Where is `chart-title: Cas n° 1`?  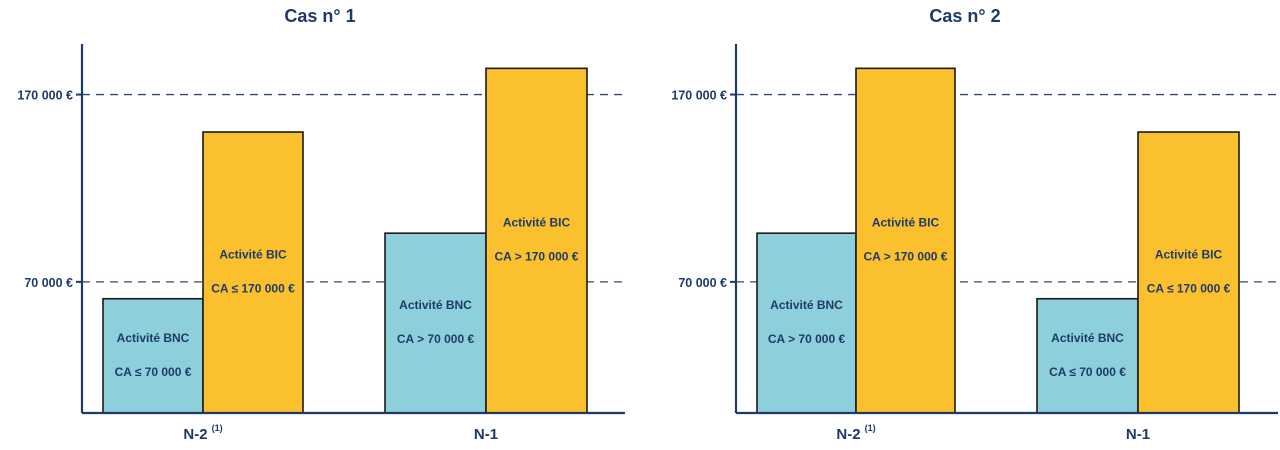 chart-title: Cas n° 1 is located at coordinates (319, 16).